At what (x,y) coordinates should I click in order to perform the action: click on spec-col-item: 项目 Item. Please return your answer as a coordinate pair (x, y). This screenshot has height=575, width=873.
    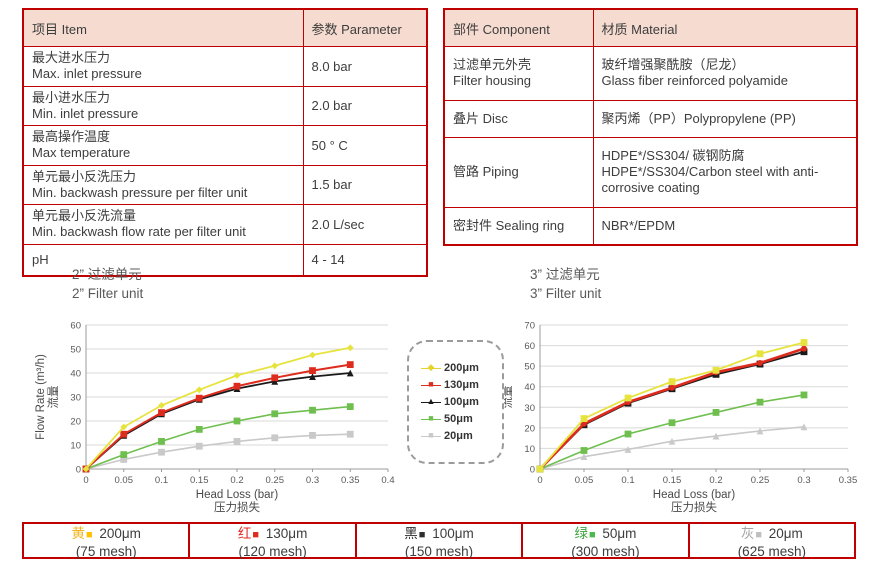
    Looking at the image, I should click on (163, 27).